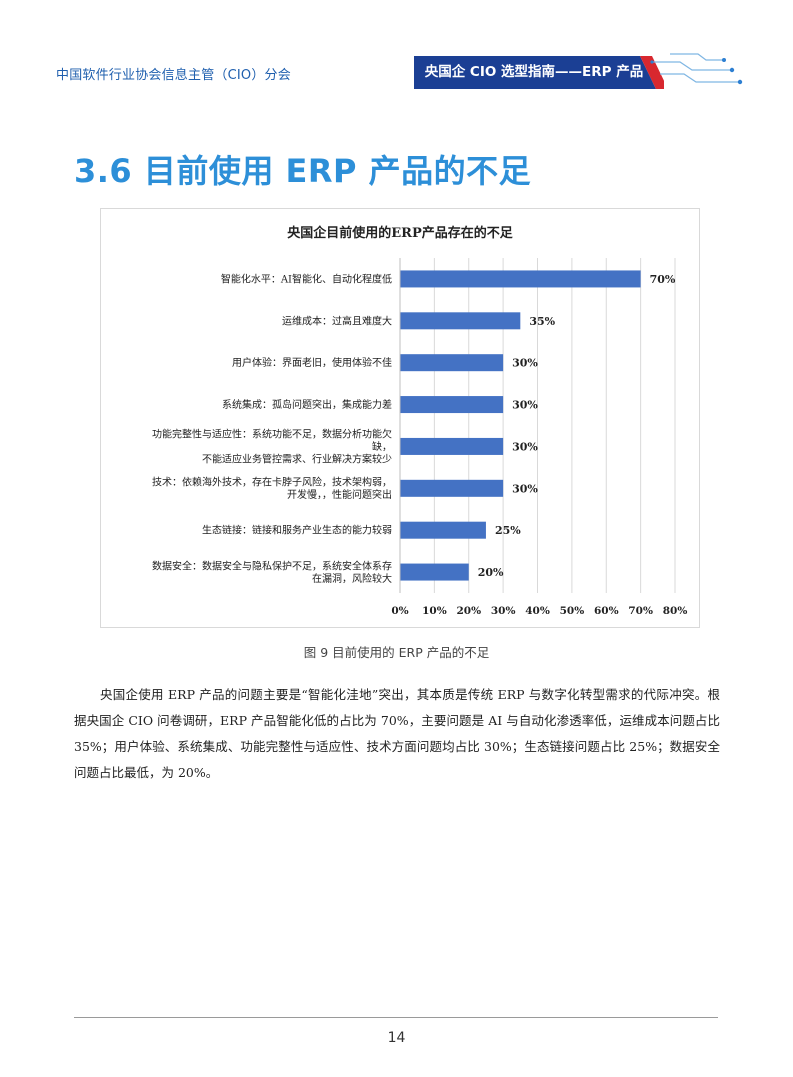 Image resolution: width=793 pixels, height=1077 pixels. I want to click on x-tick-label: 20%, so click(468, 611).